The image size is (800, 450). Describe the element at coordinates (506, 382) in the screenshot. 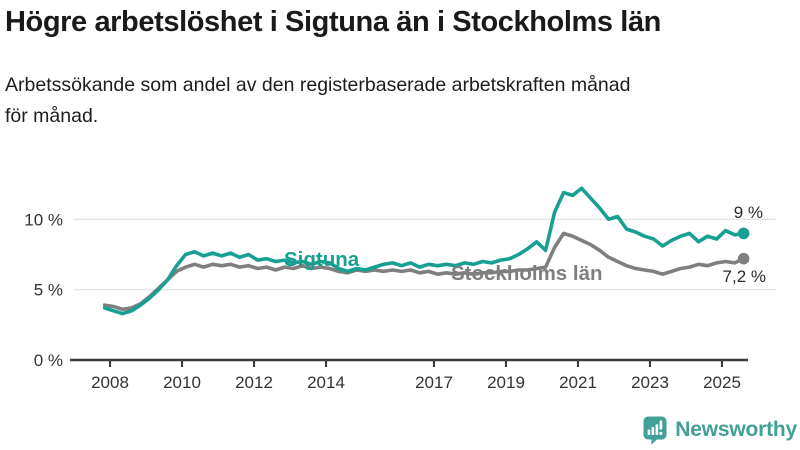

I see `x-tick-label: 2019` at that location.